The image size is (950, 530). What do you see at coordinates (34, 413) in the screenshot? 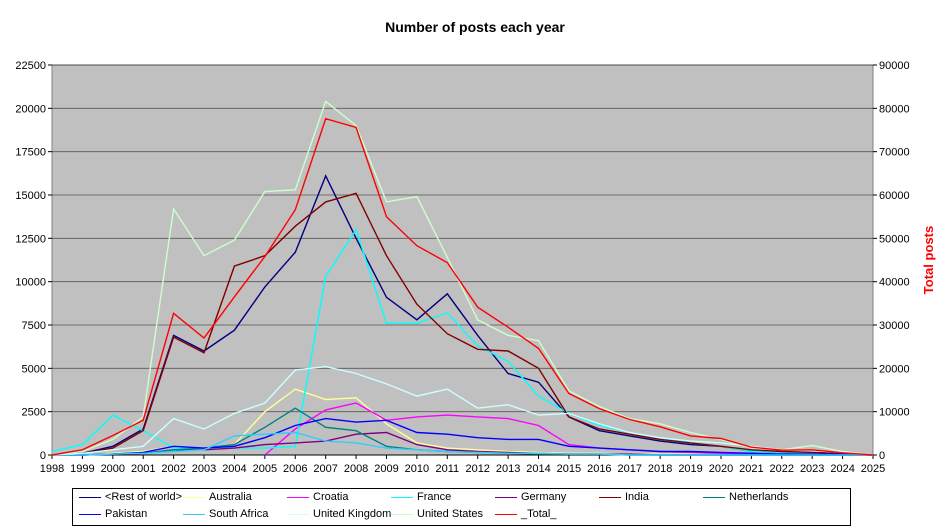
I see `y-tick-label: 2500` at bounding box center [34, 413].